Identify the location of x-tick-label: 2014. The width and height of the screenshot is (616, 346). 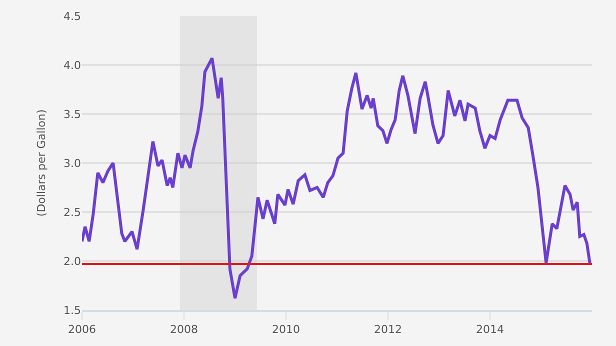
(490, 329).